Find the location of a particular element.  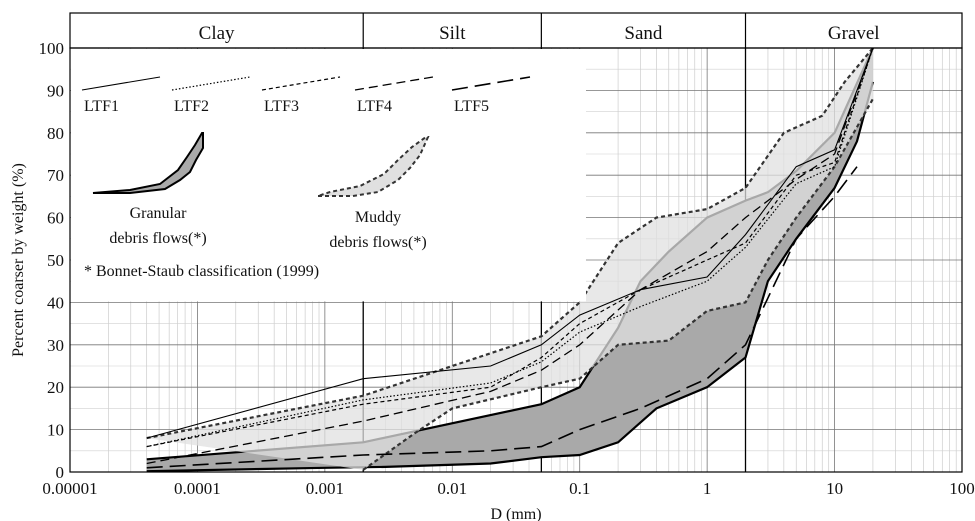

grain-size-zones: Clay Silt Sand Gravel is located at coordinates (516, 30).